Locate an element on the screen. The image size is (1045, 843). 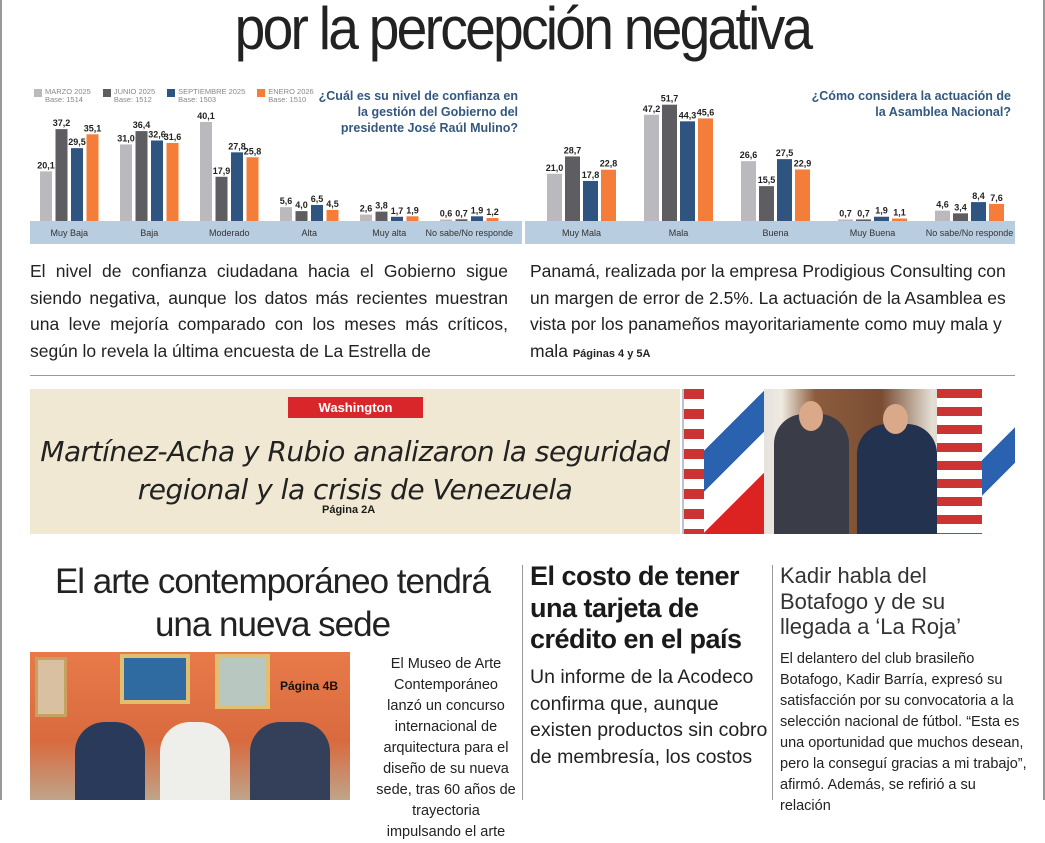
legend-label: ENERO 2026 is located at coordinates (291, 91).